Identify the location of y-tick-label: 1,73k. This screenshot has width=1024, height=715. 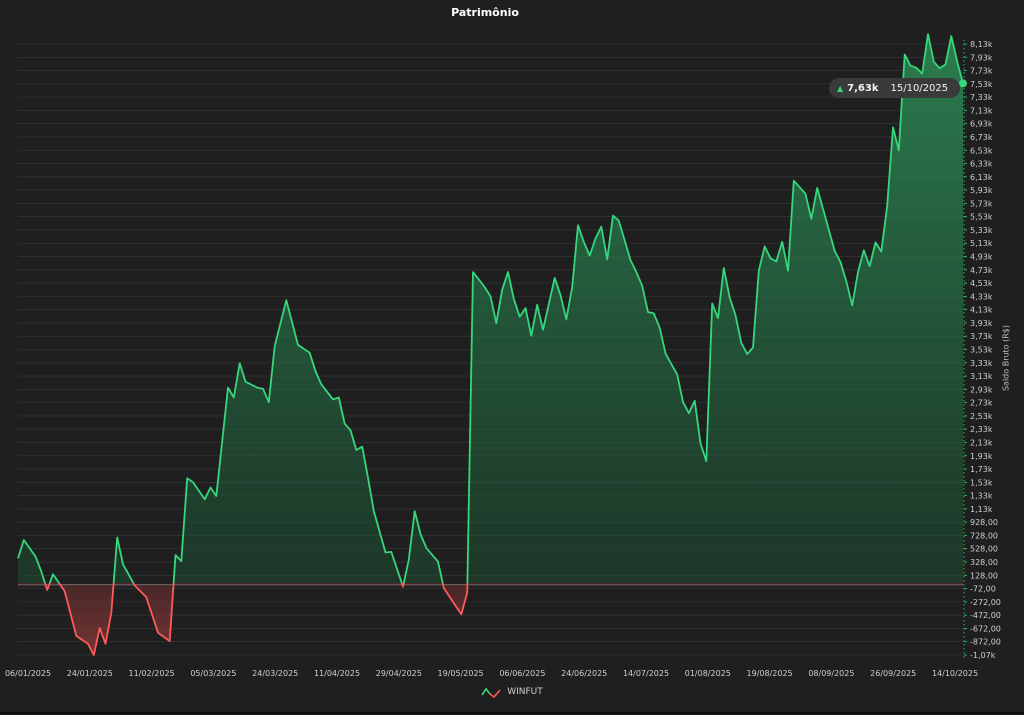
(981, 469).